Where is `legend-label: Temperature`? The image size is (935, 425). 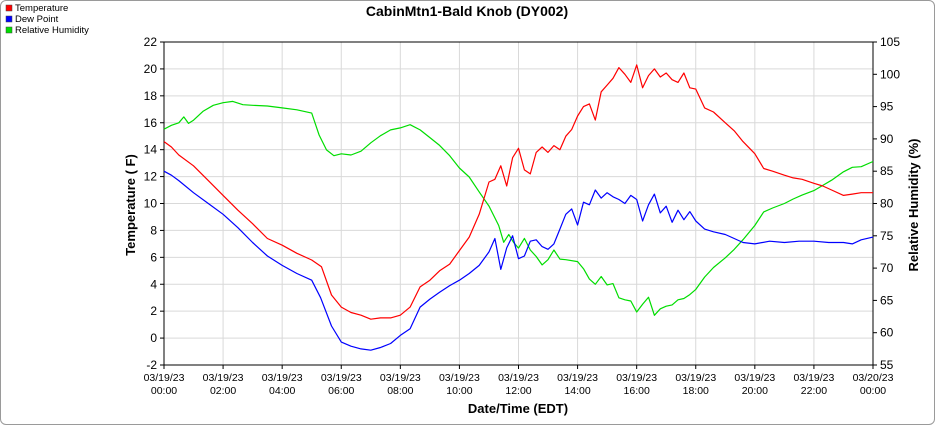 legend-label: Temperature is located at coordinates (41, 8).